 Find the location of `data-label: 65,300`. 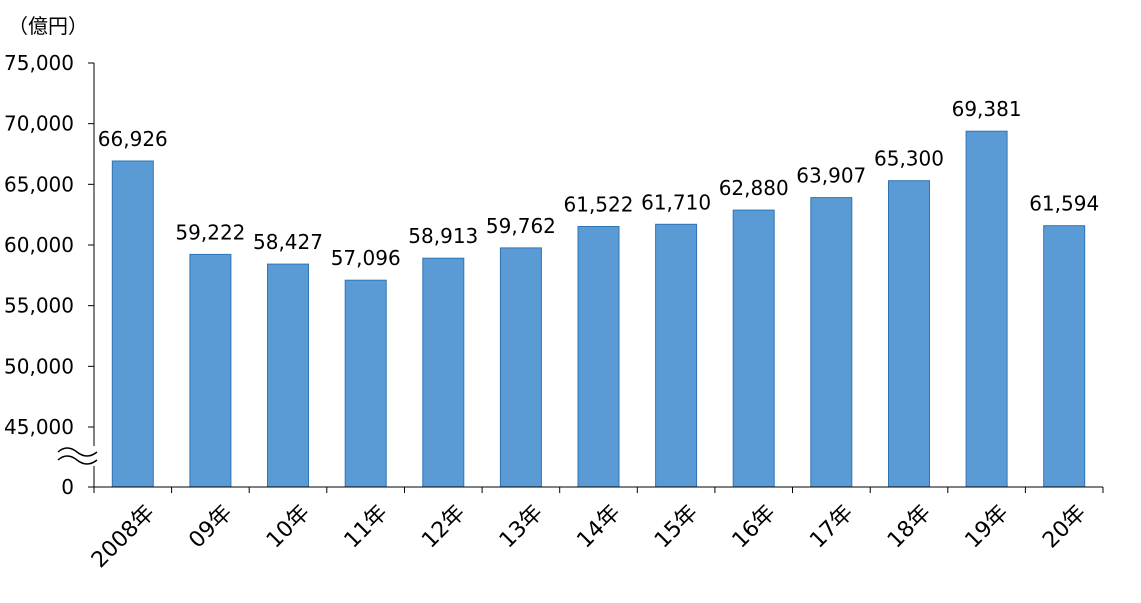

data-label: 65,300 is located at coordinates (909, 159).